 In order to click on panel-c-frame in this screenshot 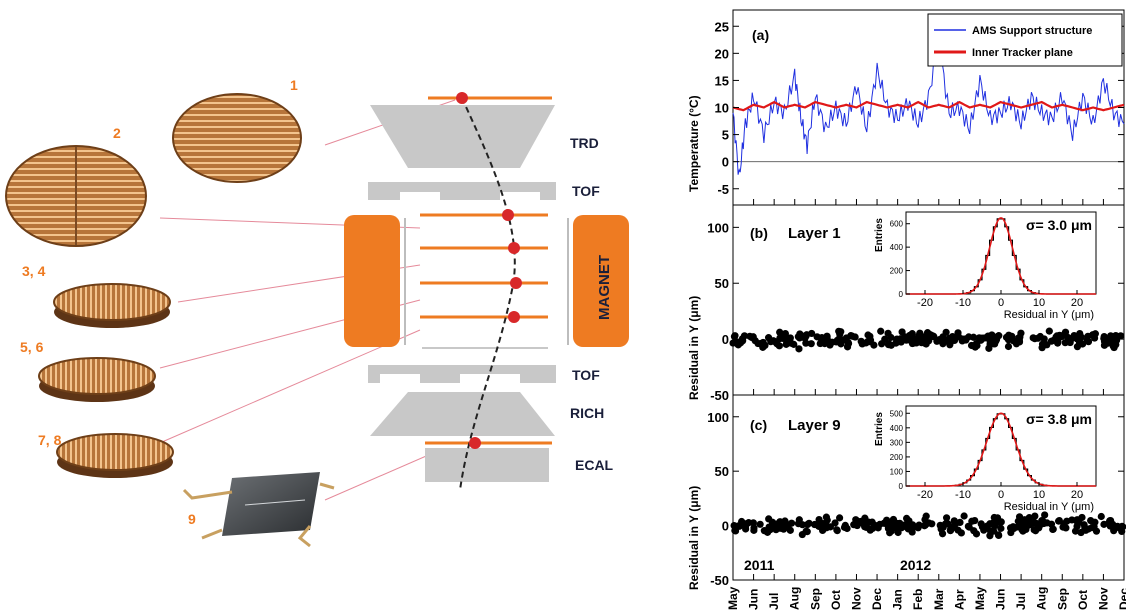, I will do `click(928, 487)`.